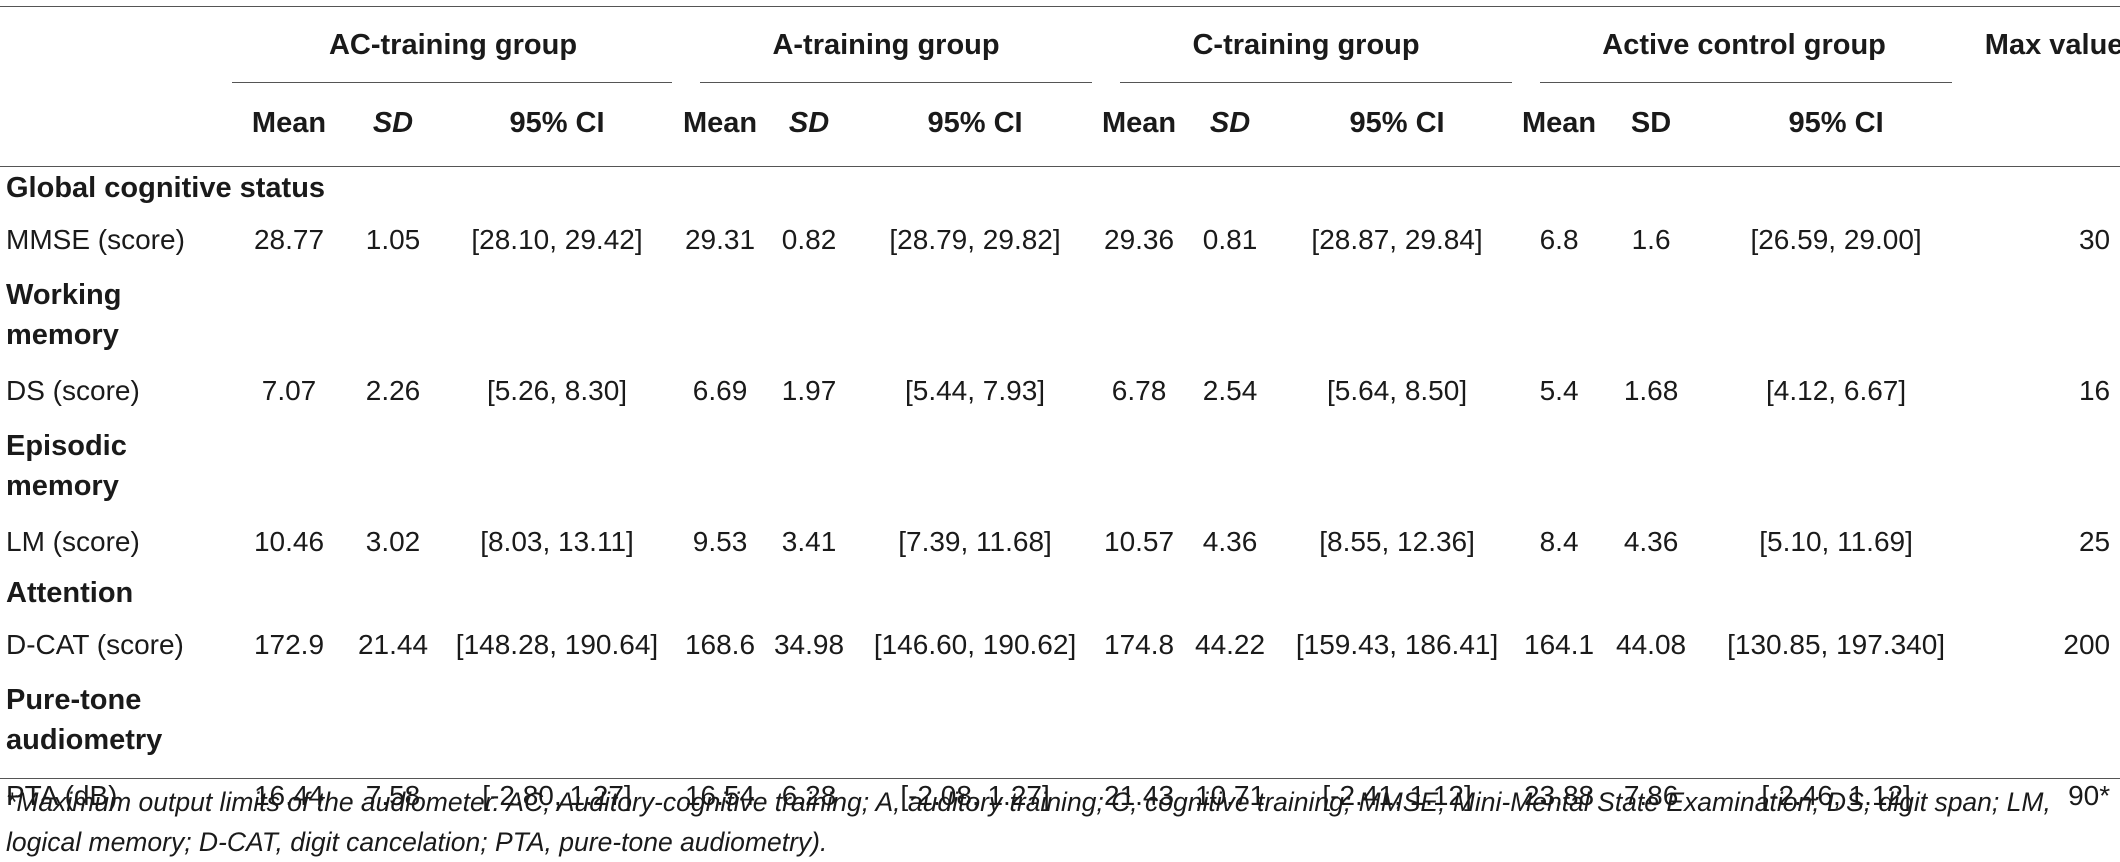 Image resolution: width=2120 pixels, height=862 pixels. I want to click on a-group-header: A-training group, so click(886, 44).